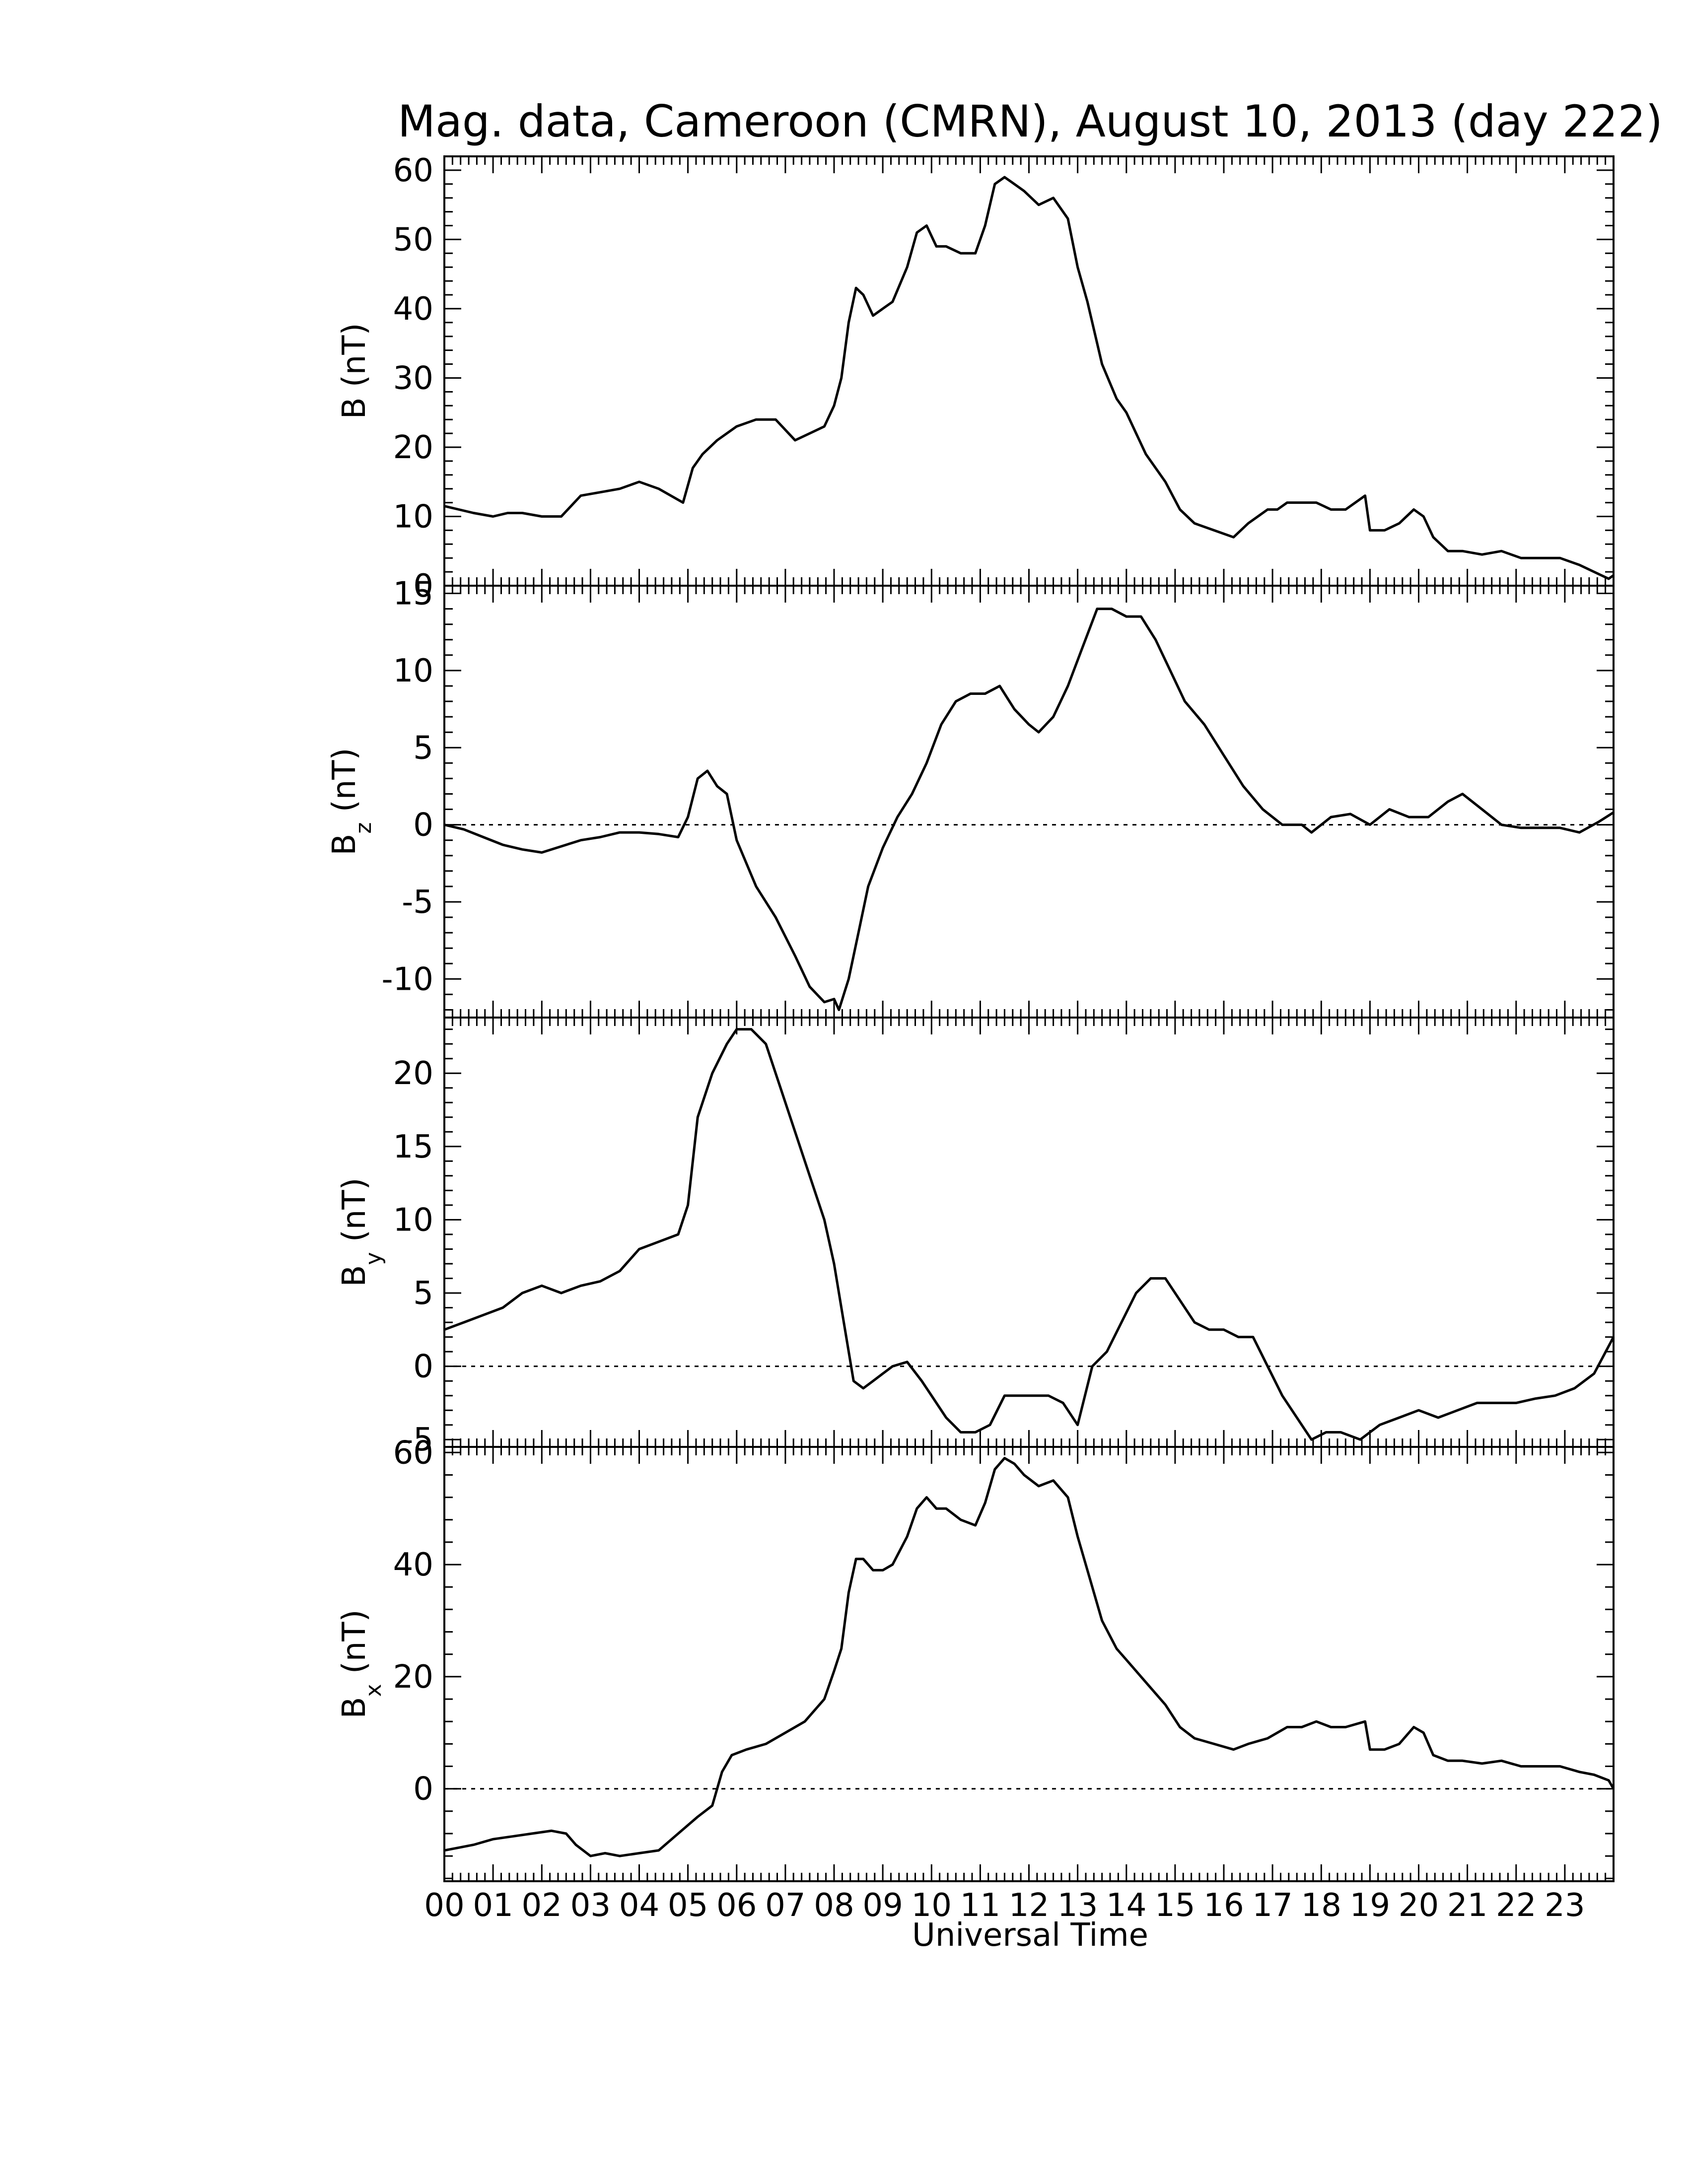 Image resolution: width=1688 pixels, height=2184 pixels. What do you see at coordinates (1175, 1905) in the screenshot?
I see `x-tick-label: 15` at bounding box center [1175, 1905].